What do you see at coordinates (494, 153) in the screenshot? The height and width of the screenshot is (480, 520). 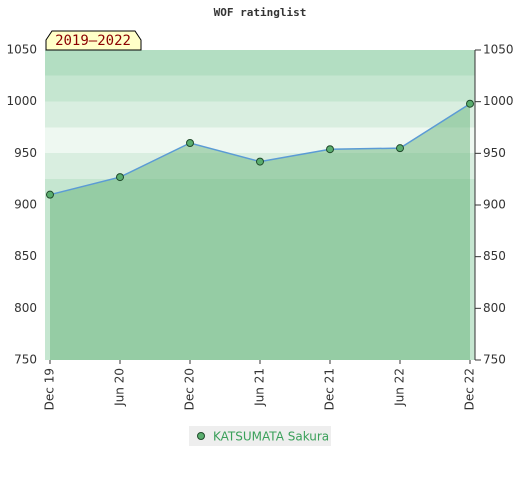 I see `y2-tick-label: 950` at bounding box center [494, 153].